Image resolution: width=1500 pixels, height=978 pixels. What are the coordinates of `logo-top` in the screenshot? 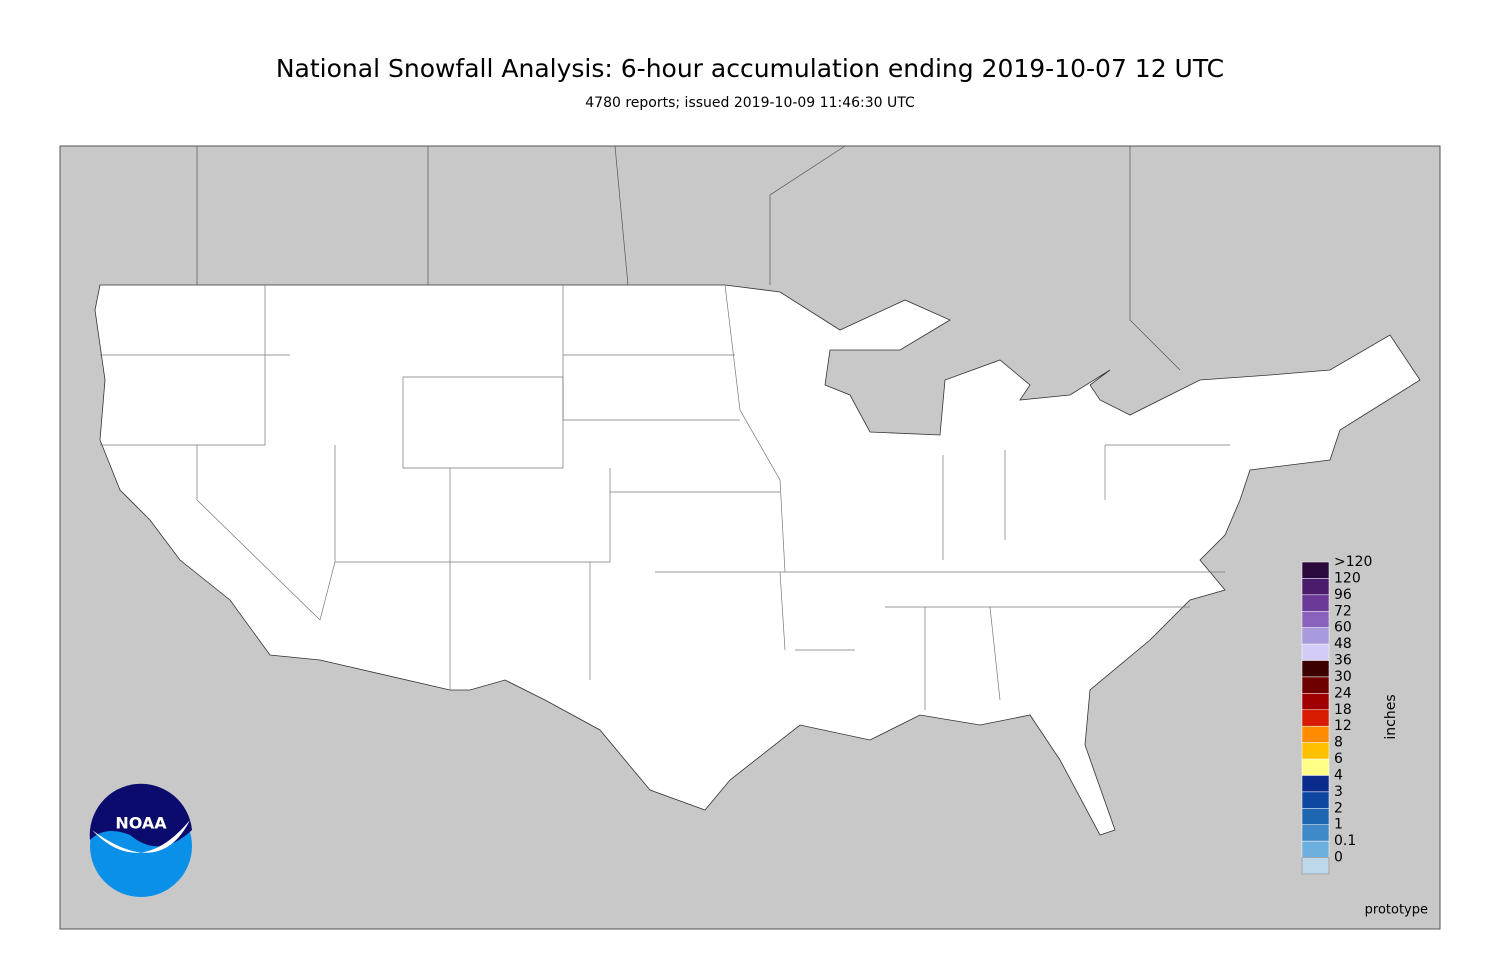 It's located at (140, 815).